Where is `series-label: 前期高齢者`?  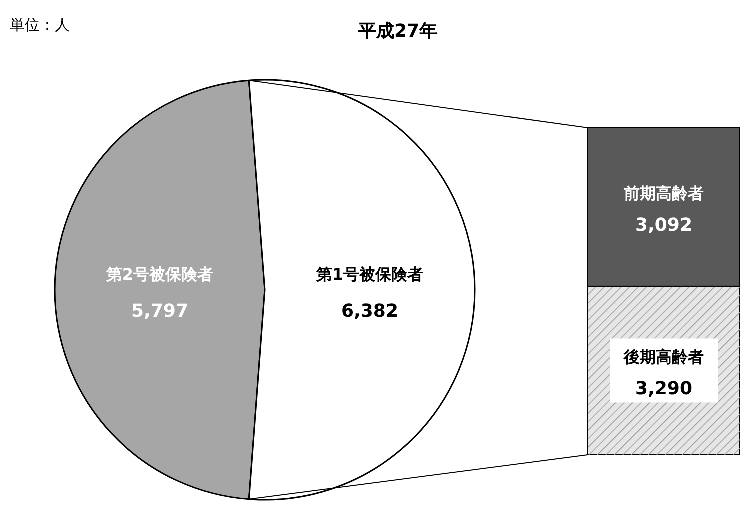
series-label: 前期高齢者 is located at coordinates (663, 194).